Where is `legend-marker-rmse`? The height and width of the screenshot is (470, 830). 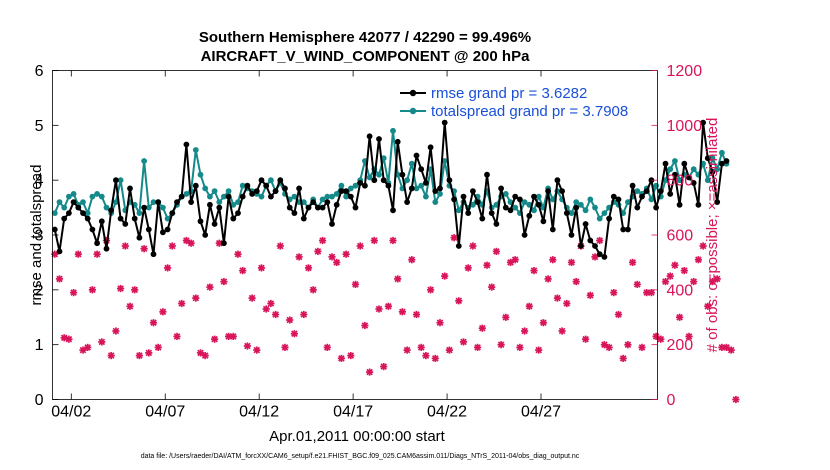 legend-marker-rmse is located at coordinates (413, 93).